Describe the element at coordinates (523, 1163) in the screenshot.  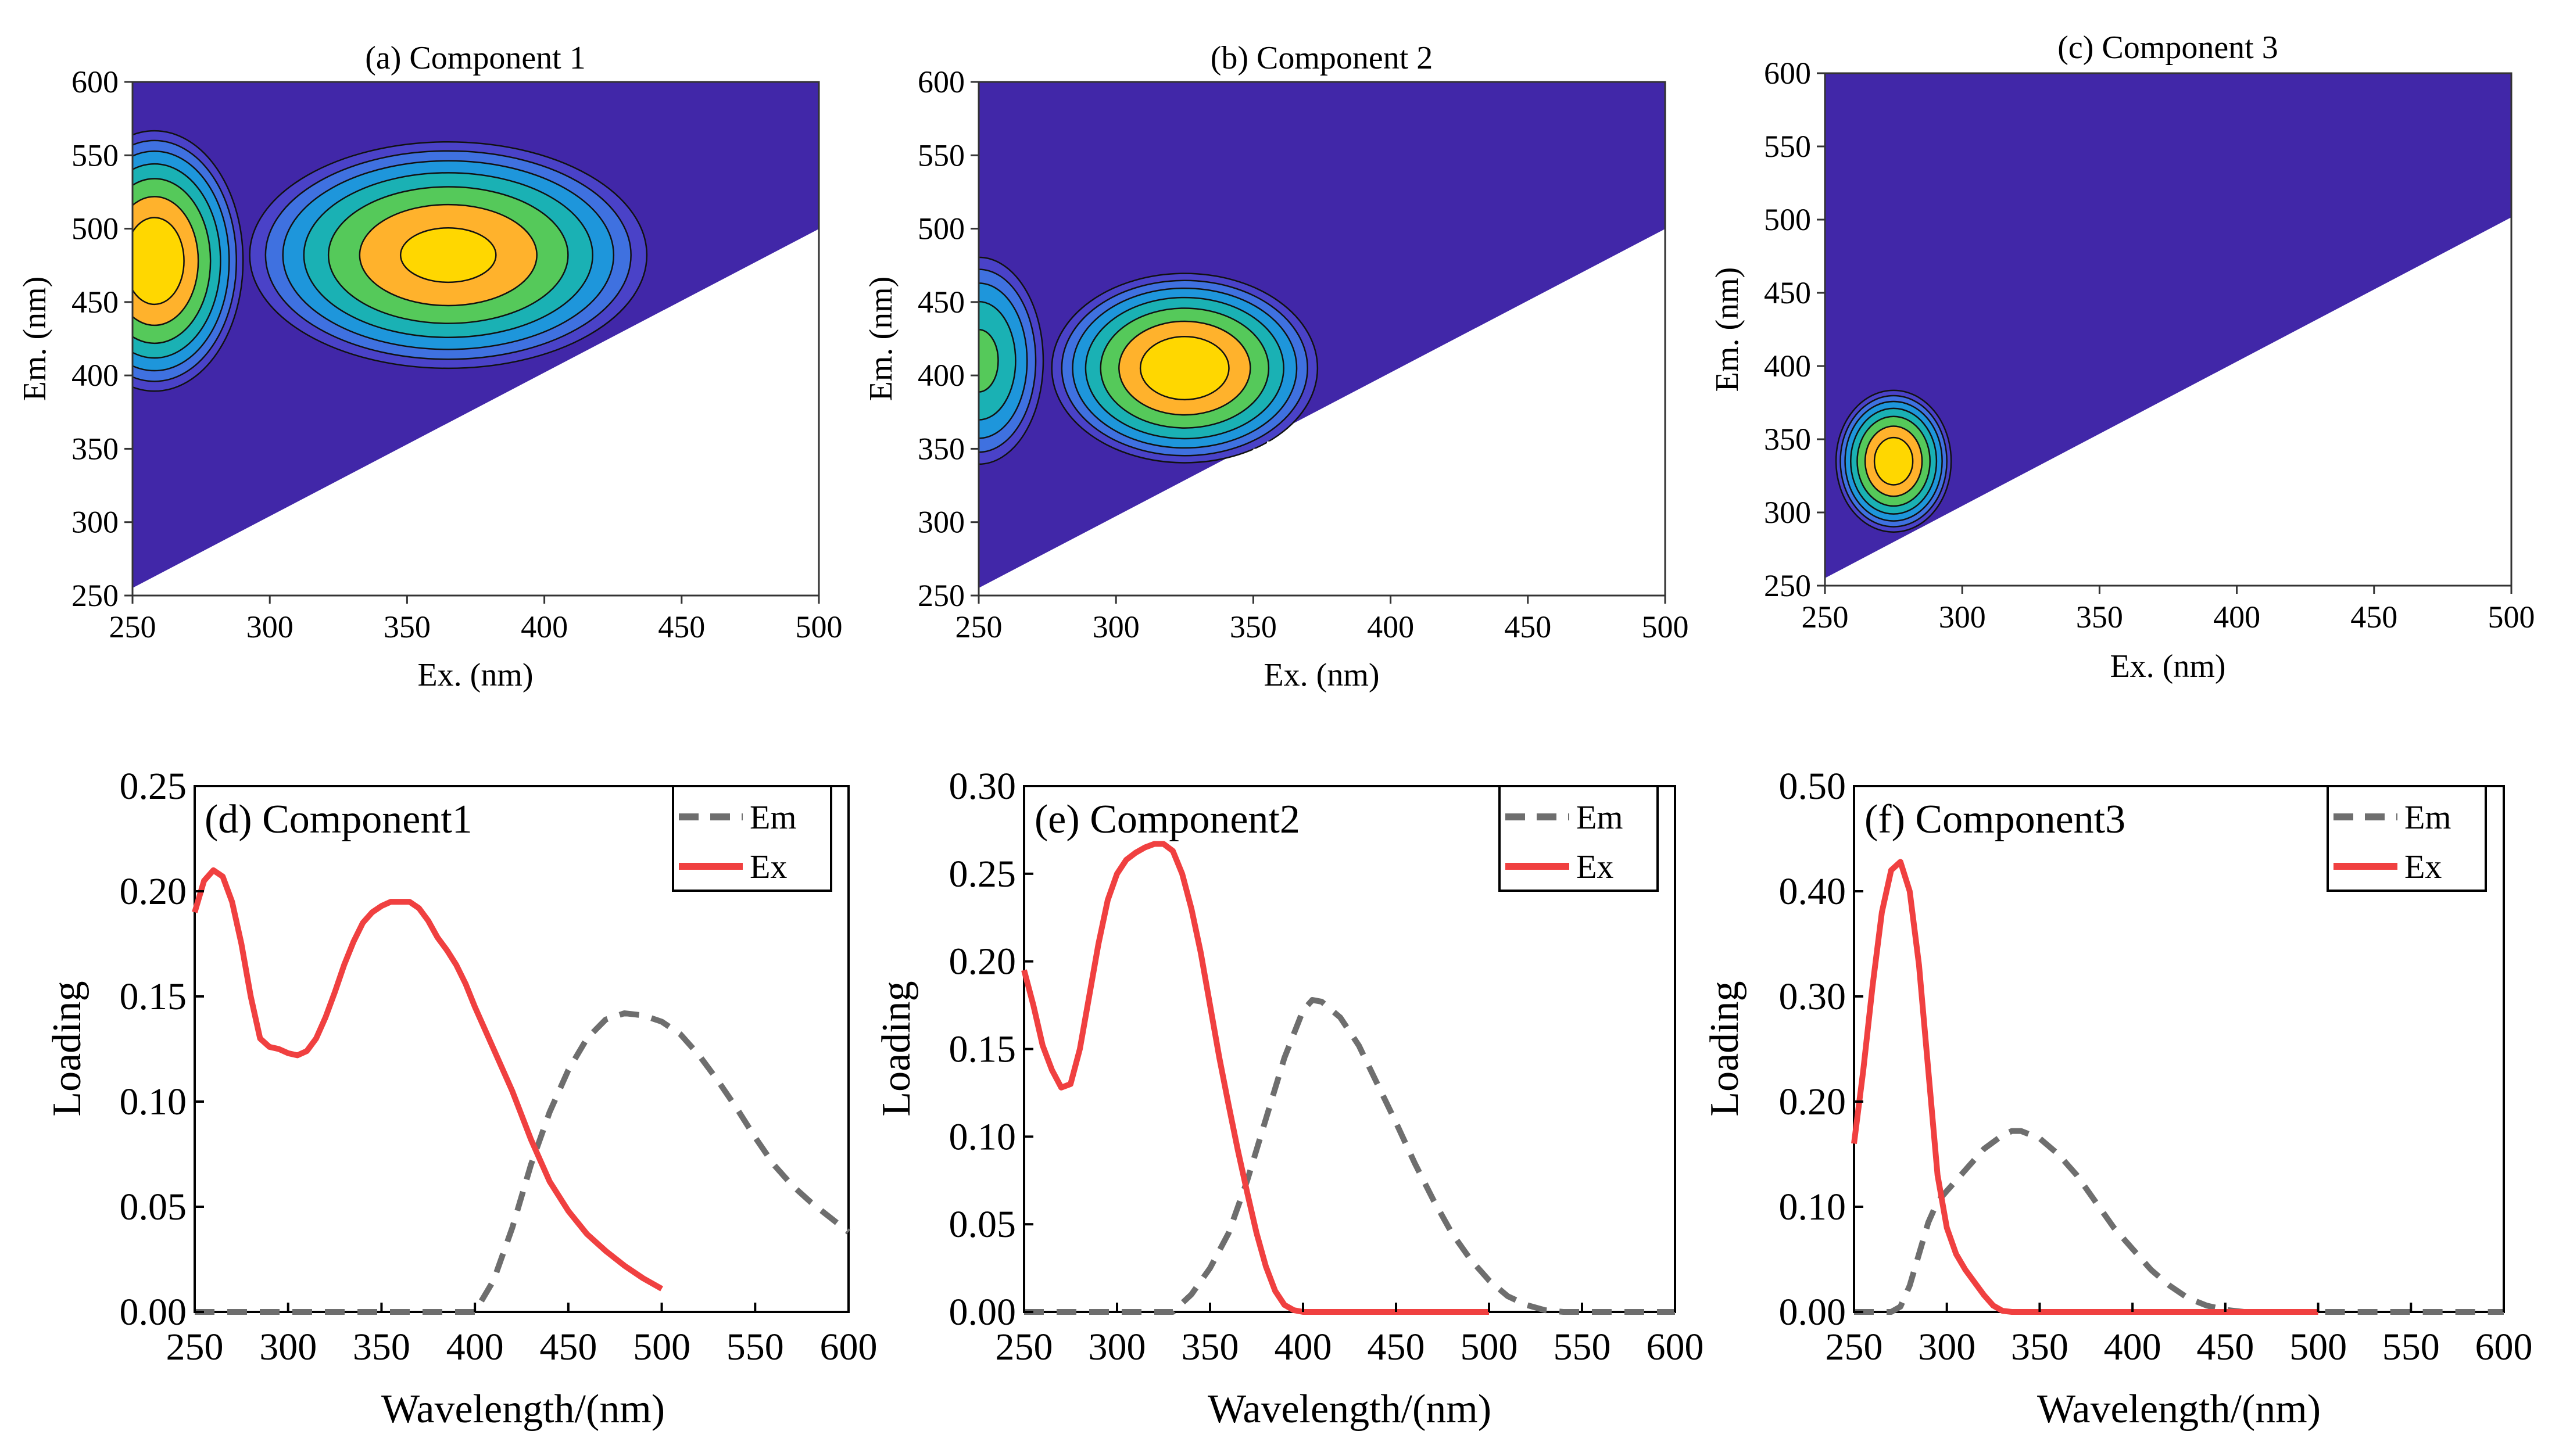
I see `series-em-d` at that location.